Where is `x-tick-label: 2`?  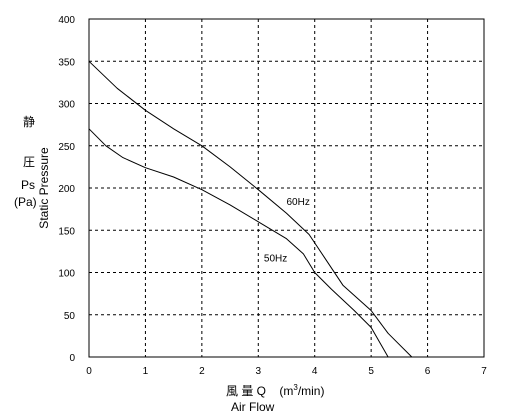
x-tick-label: 2 is located at coordinates (202, 371).